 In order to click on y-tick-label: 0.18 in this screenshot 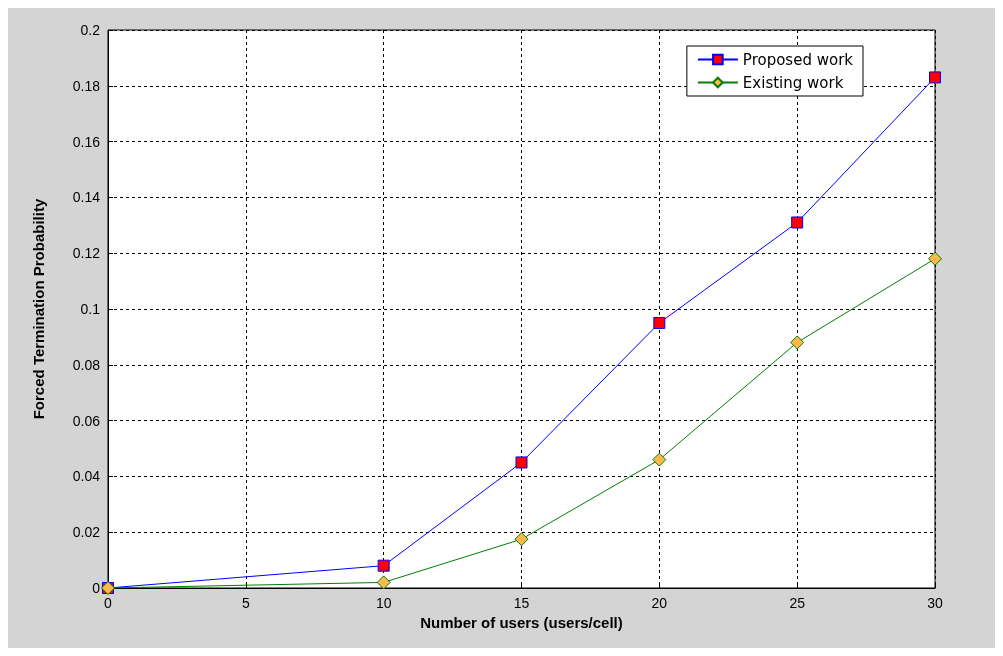, I will do `click(86, 85)`.